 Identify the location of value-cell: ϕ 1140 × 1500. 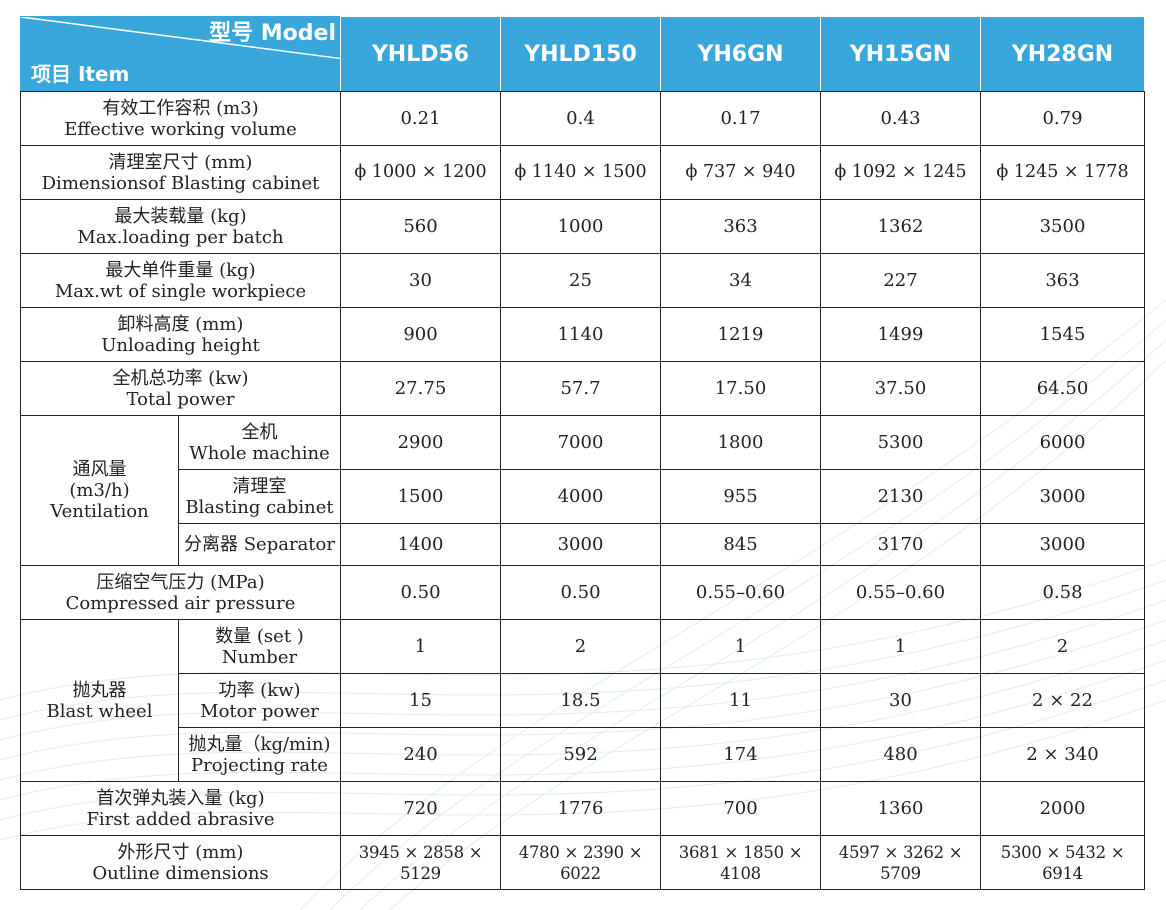
(580, 172).